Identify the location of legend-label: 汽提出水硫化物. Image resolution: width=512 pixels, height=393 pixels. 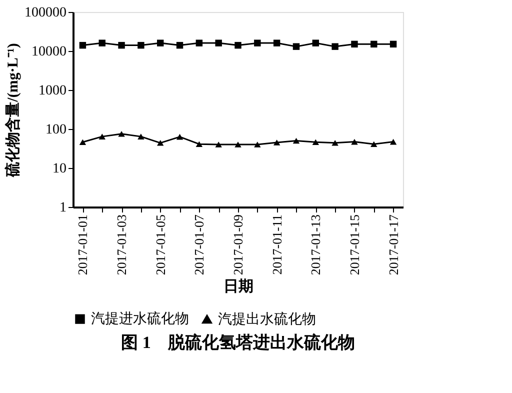
(267, 319).